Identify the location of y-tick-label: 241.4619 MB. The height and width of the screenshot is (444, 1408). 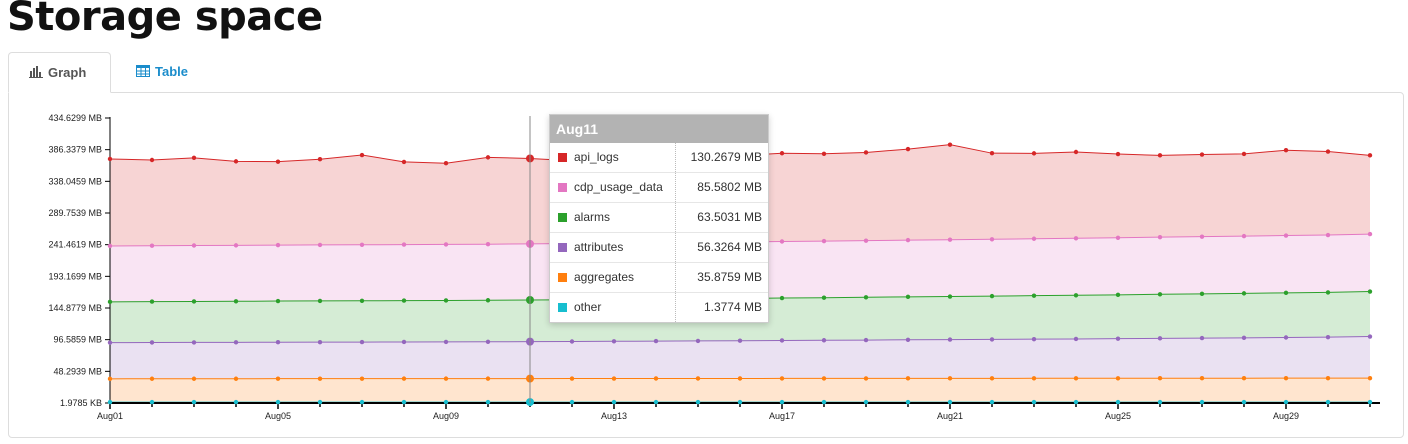
(75, 245).